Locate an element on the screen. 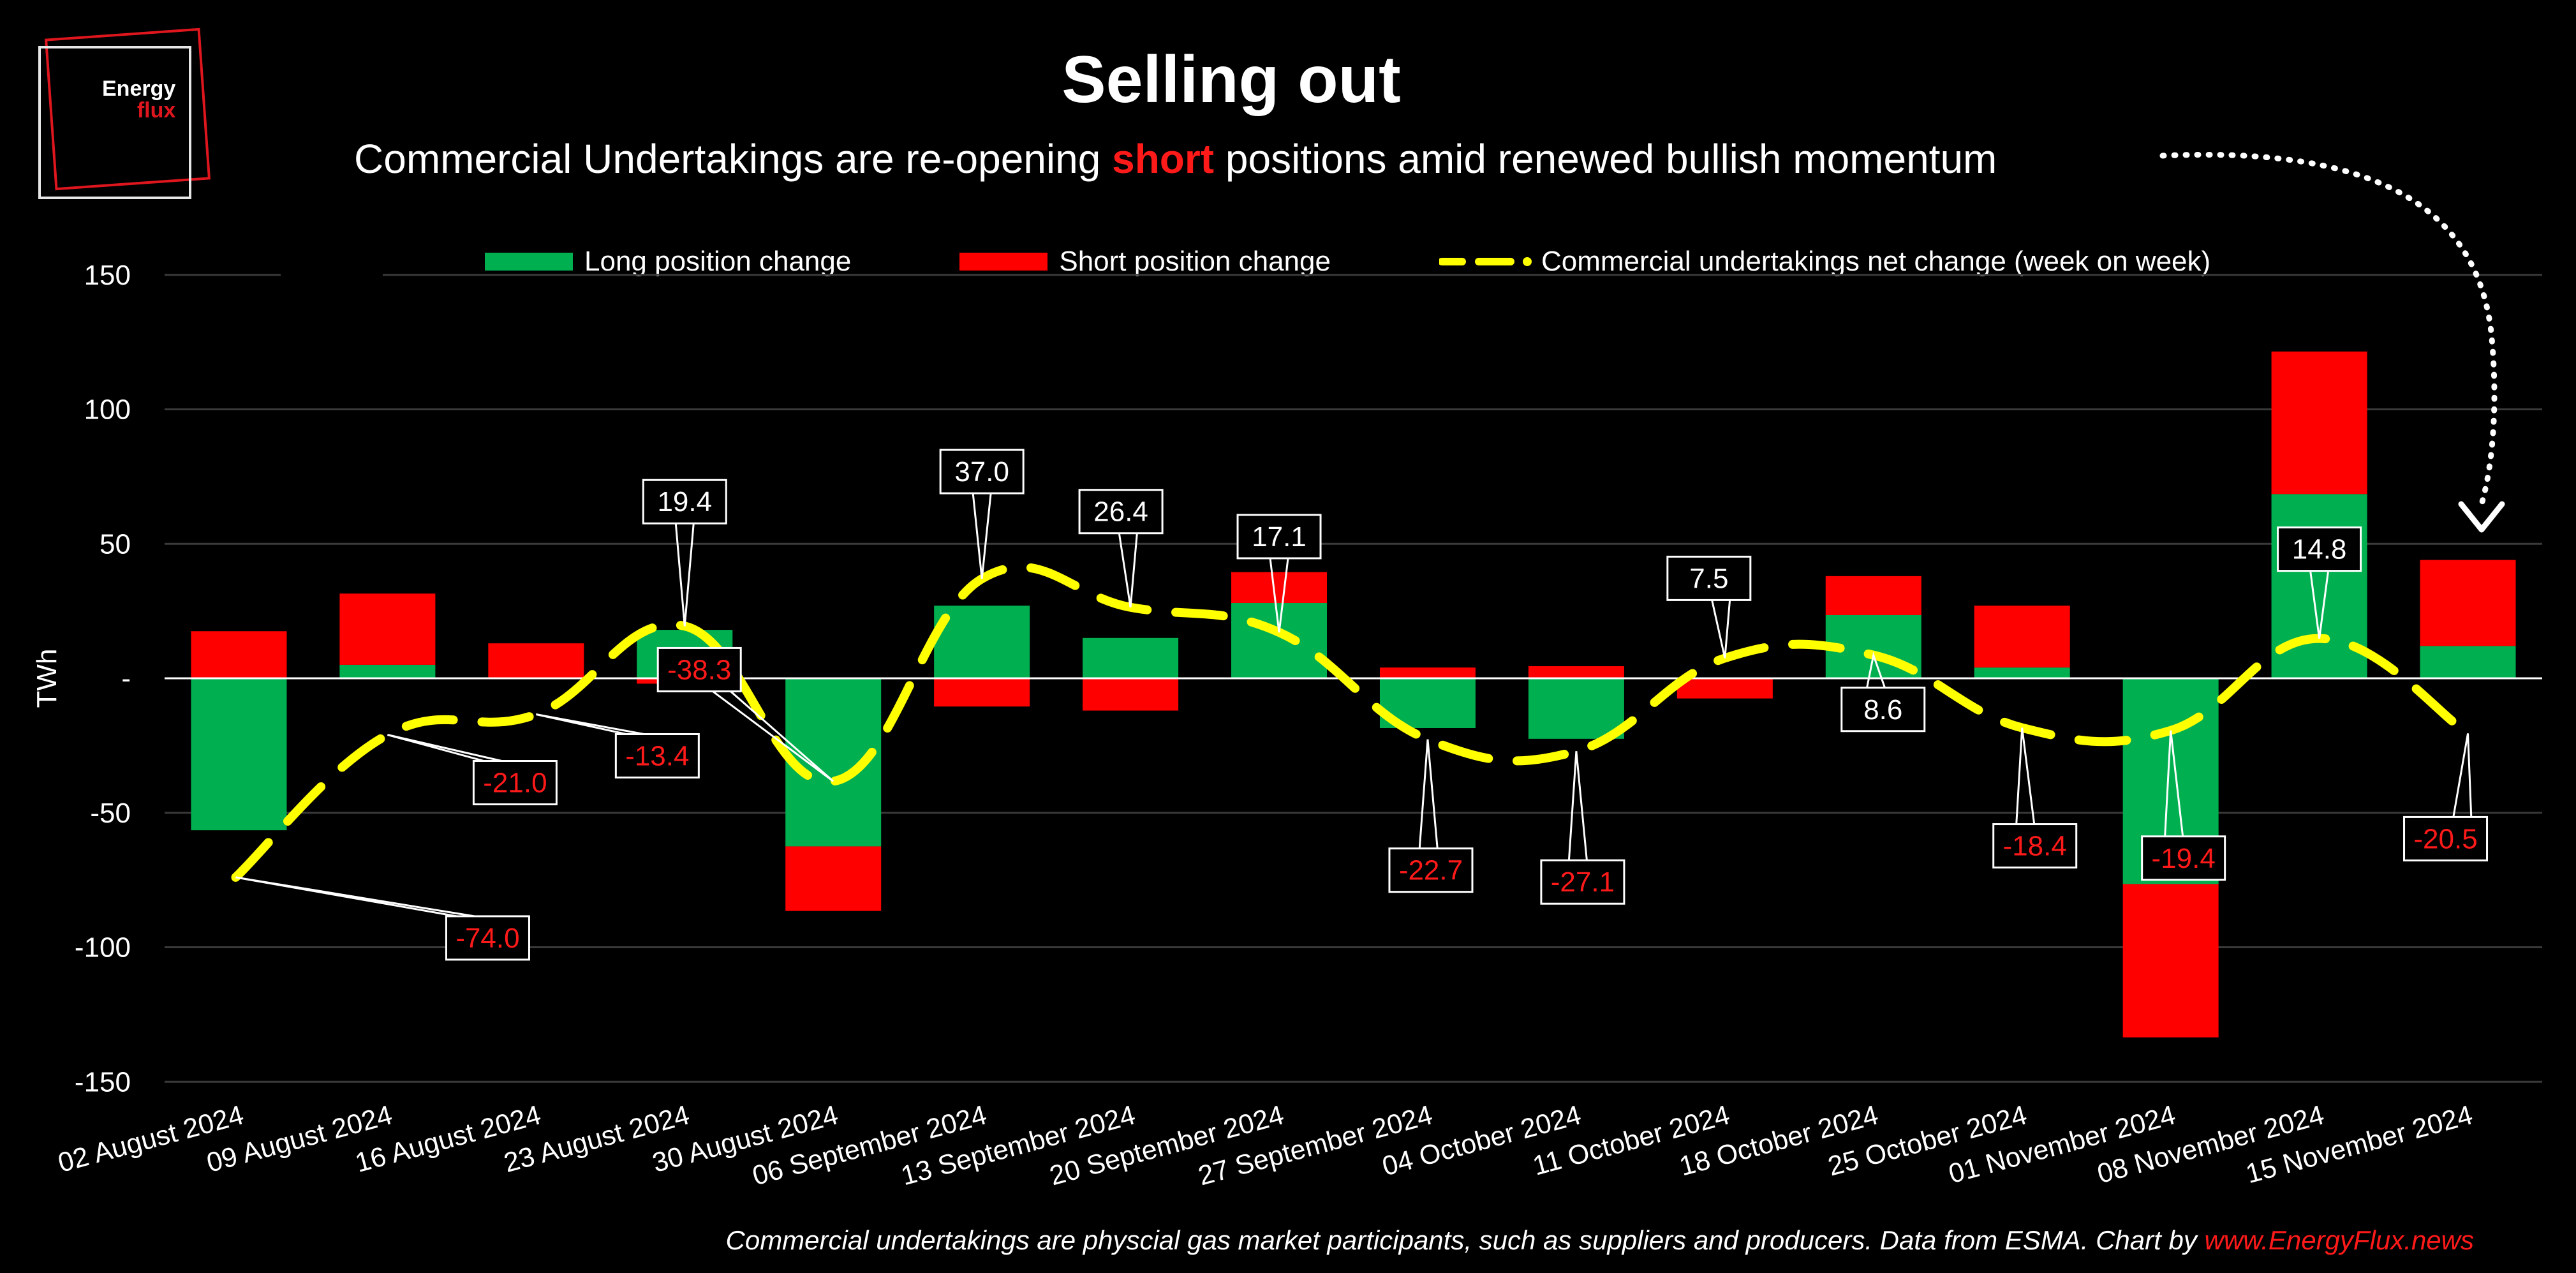 Image resolution: width=2576 pixels, height=1273 pixels. data-label: 26.4 is located at coordinates (1120, 512).